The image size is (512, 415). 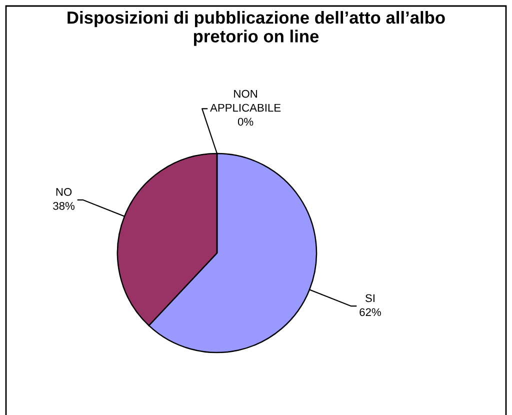 I want to click on data-label: 62%, so click(x=370, y=312).